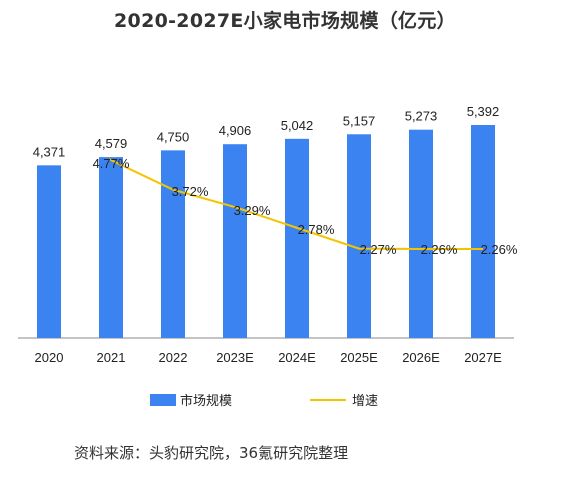 Image resolution: width=570 pixels, height=496 pixels. I want to click on legend-line-swatch, so click(328, 399).